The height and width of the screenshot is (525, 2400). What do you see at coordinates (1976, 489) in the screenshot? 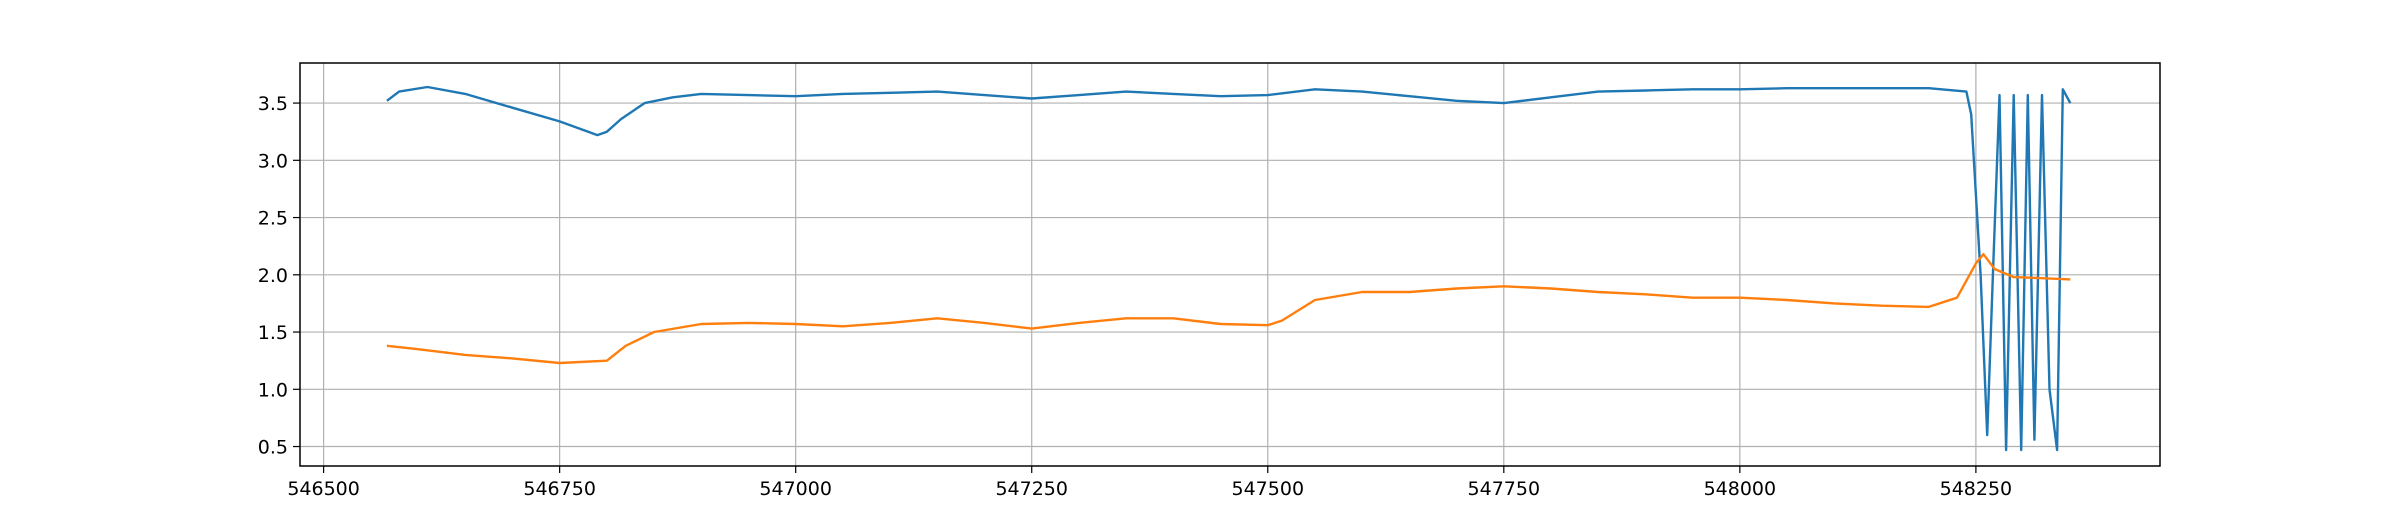
I see `x-tick-label: 548250` at bounding box center [1976, 489].